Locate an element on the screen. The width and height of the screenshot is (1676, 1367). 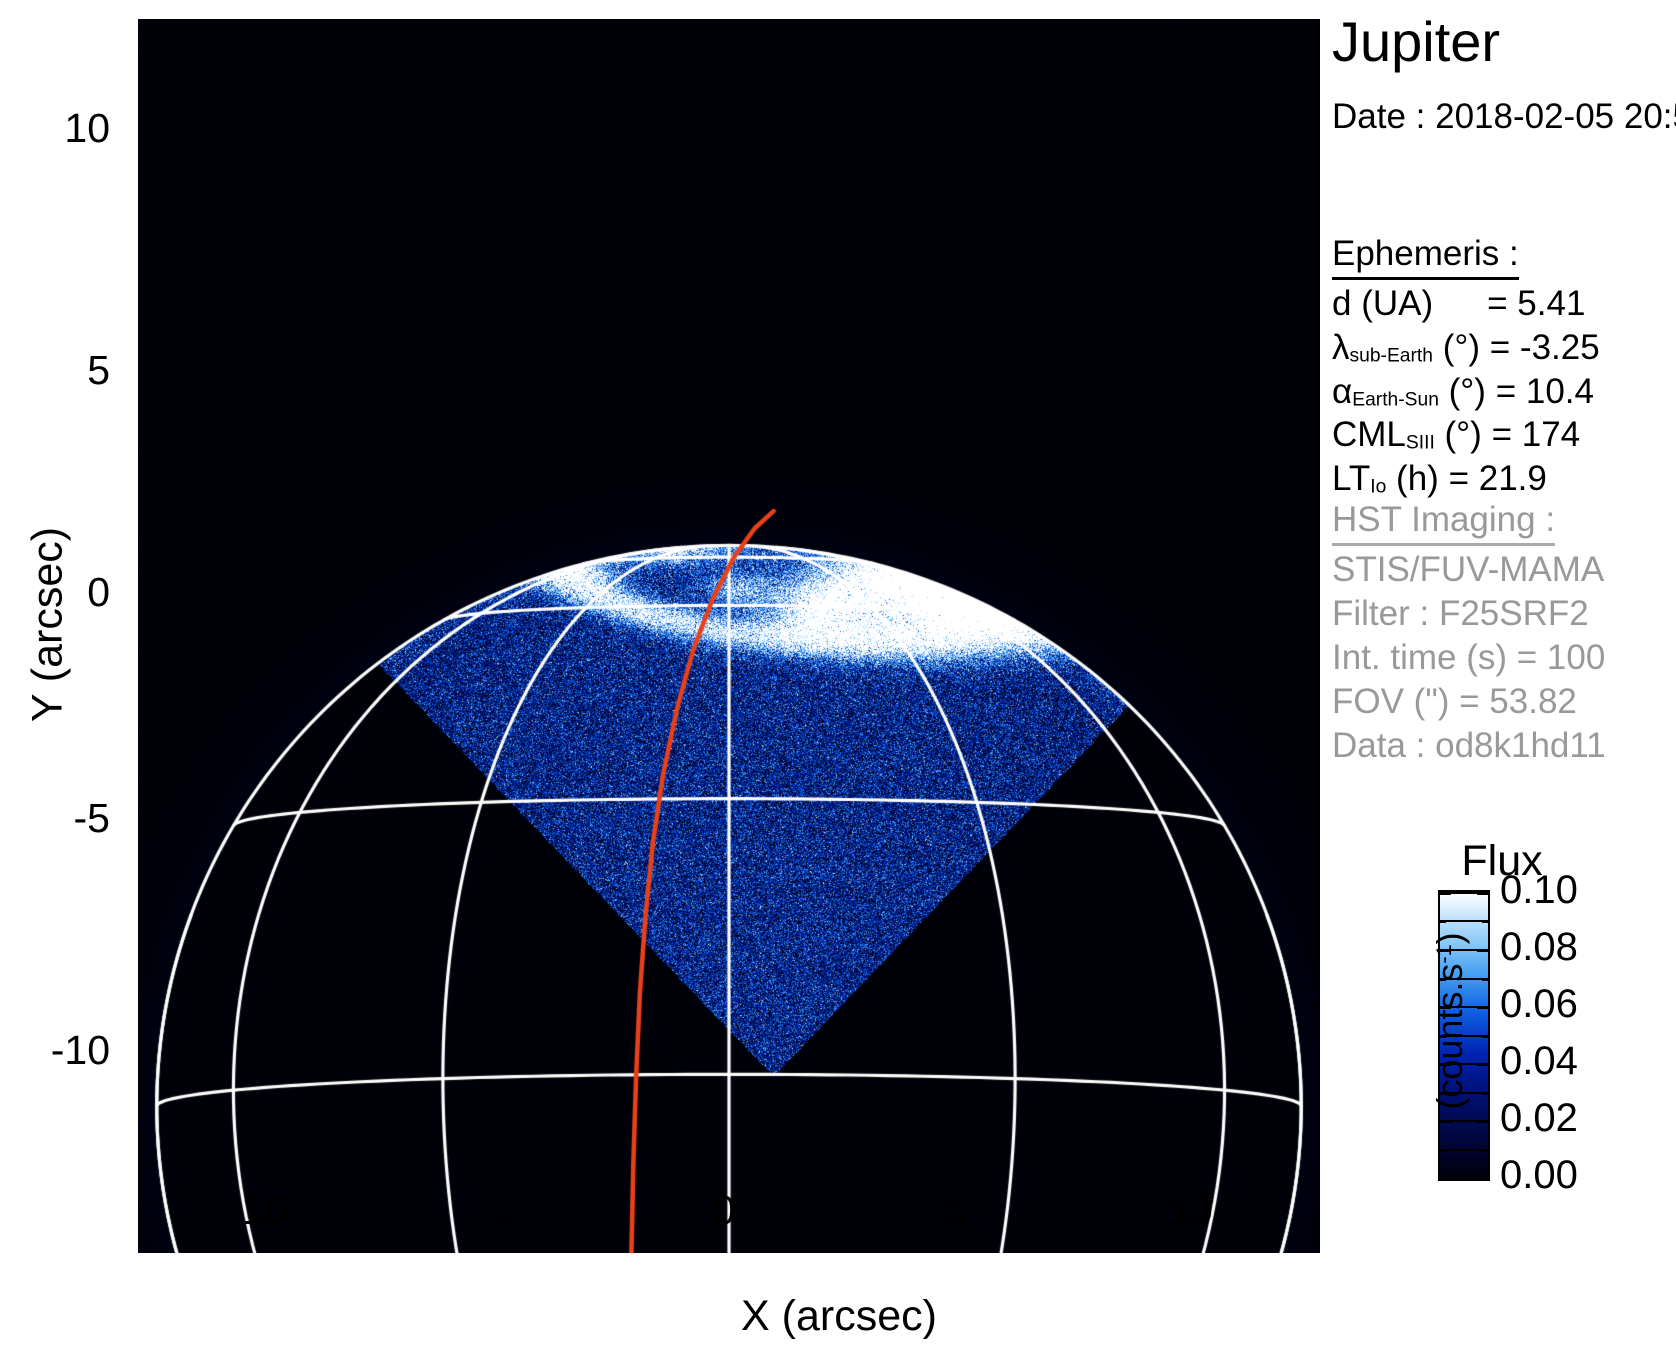
ephemeris-label-distance: d (UA) is located at coordinates (1383, 303).